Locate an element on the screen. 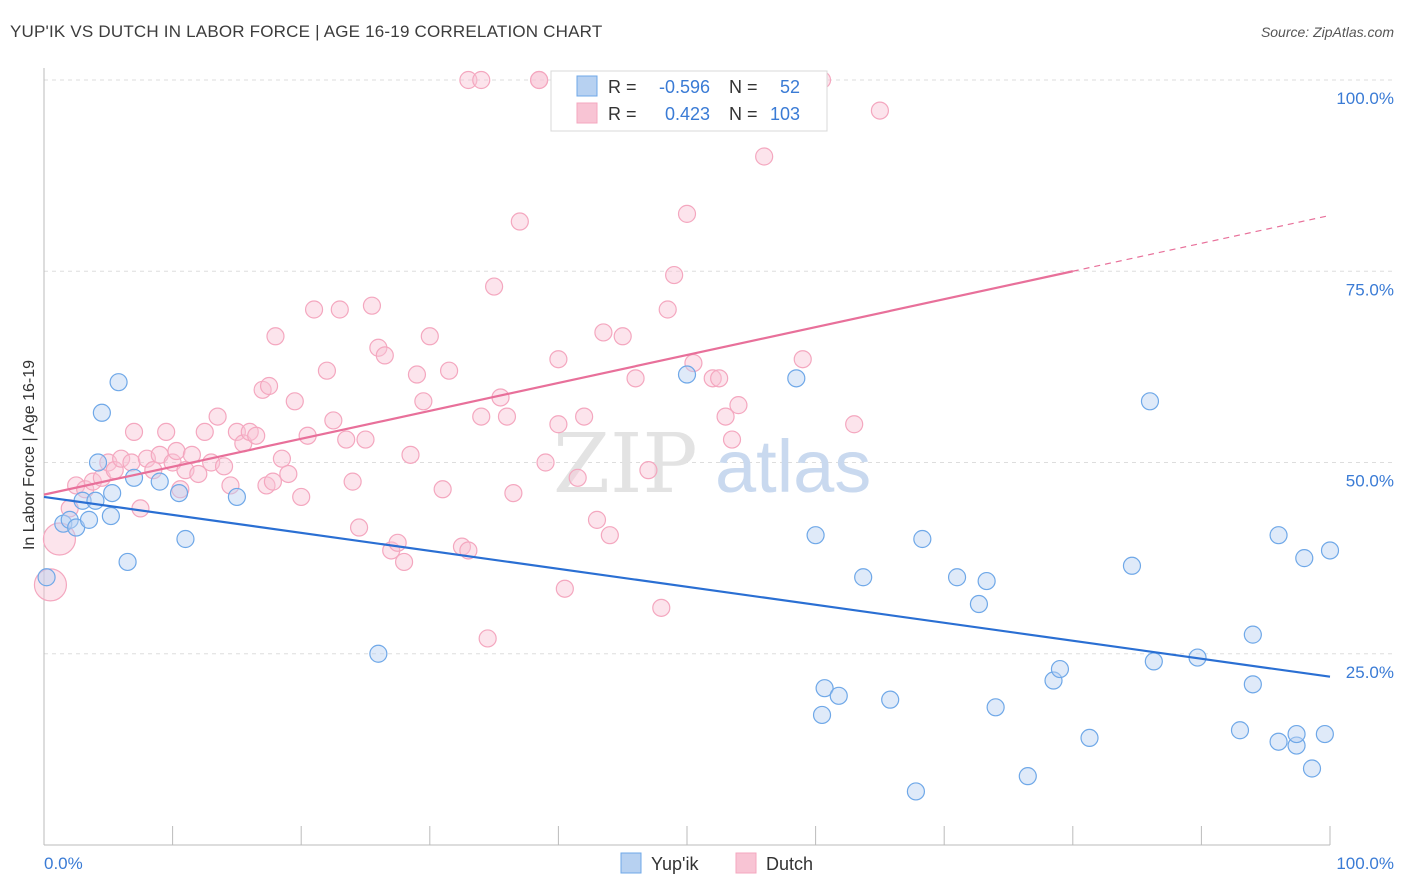 Image resolution: width=1406 pixels, height=892 pixels. x-tick-label-min: 0.0% is located at coordinates (63, 863).